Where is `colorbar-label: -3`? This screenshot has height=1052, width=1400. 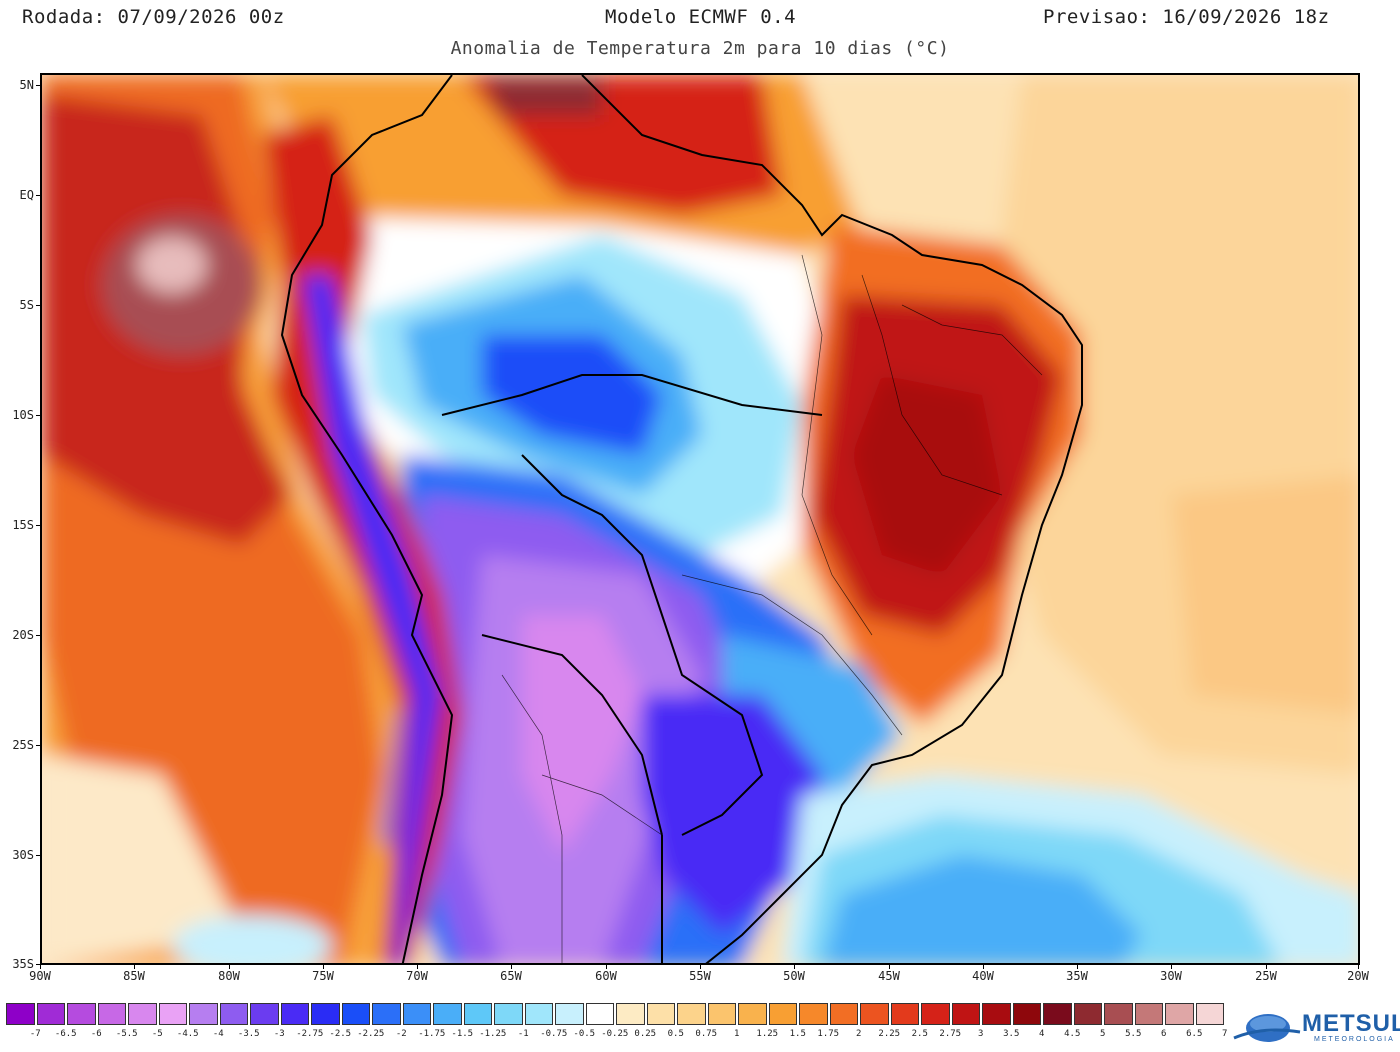
colorbar-label: -3 is located at coordinates (279, 1034).